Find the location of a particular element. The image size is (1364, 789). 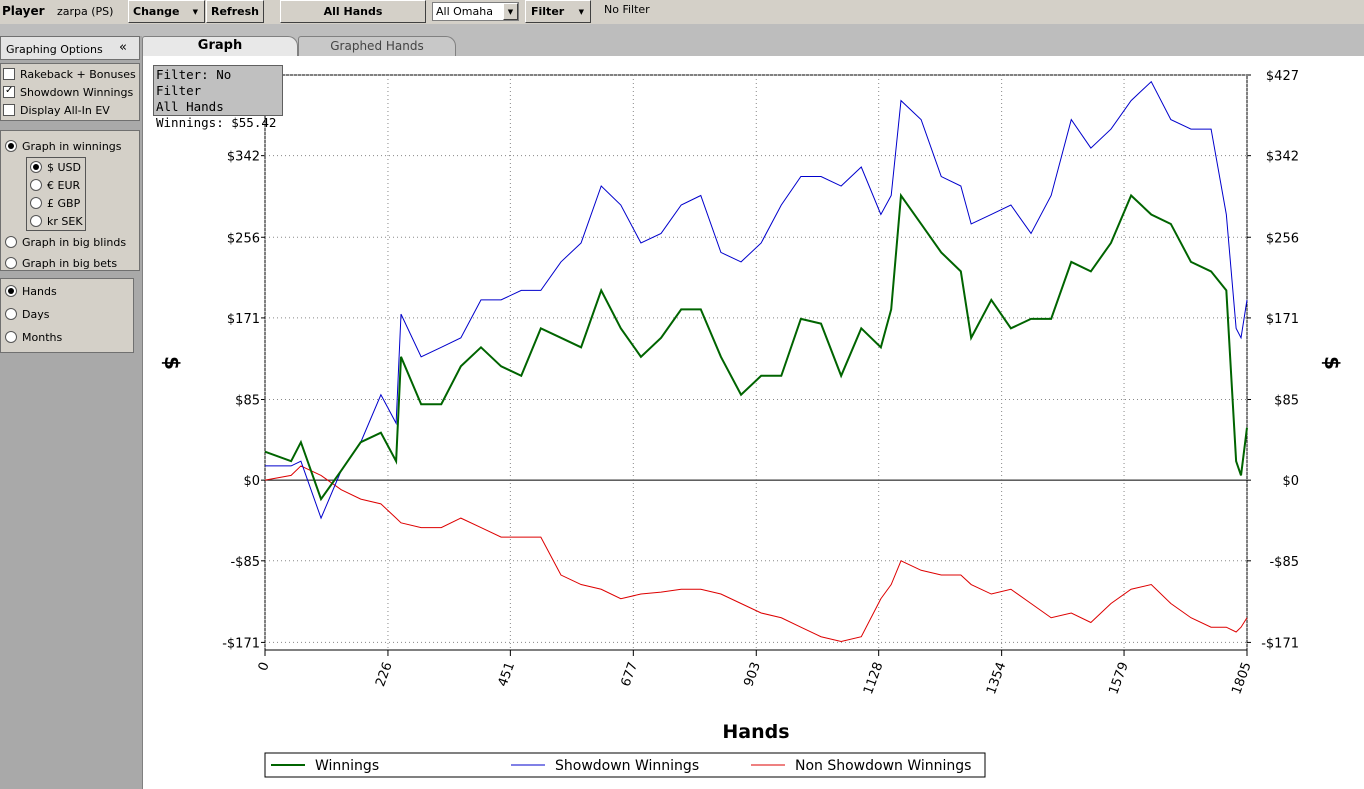

option-label: Hands is located at coordinates (39, 291).